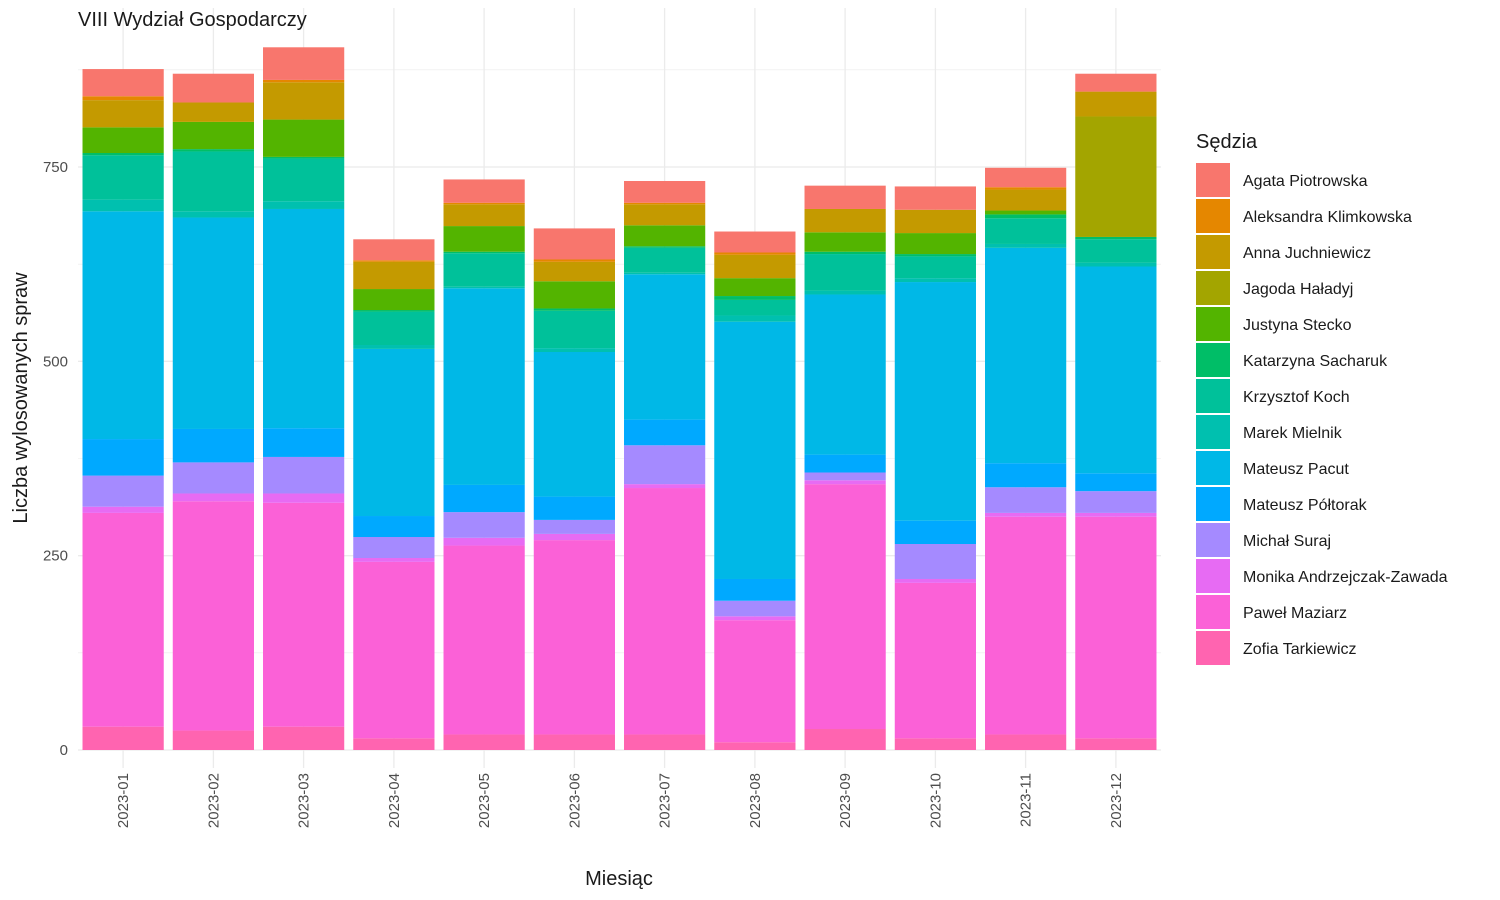 The height and width of the screenshot is (900, 1500). Describe the element at coordinates (1305, 181) in the screenshot. I see `legend-label: Agata Piotrowska` at that location.